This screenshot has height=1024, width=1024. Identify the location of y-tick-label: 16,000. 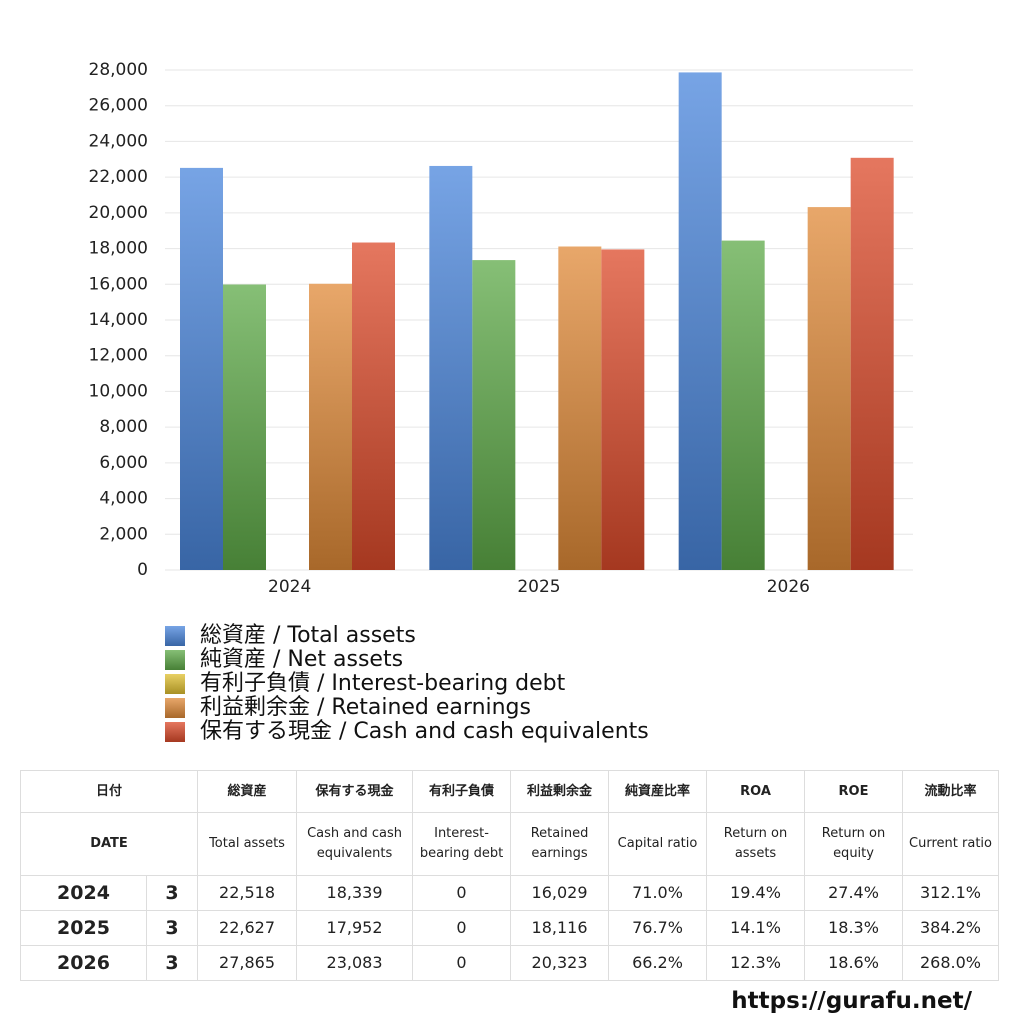
(118, 284).